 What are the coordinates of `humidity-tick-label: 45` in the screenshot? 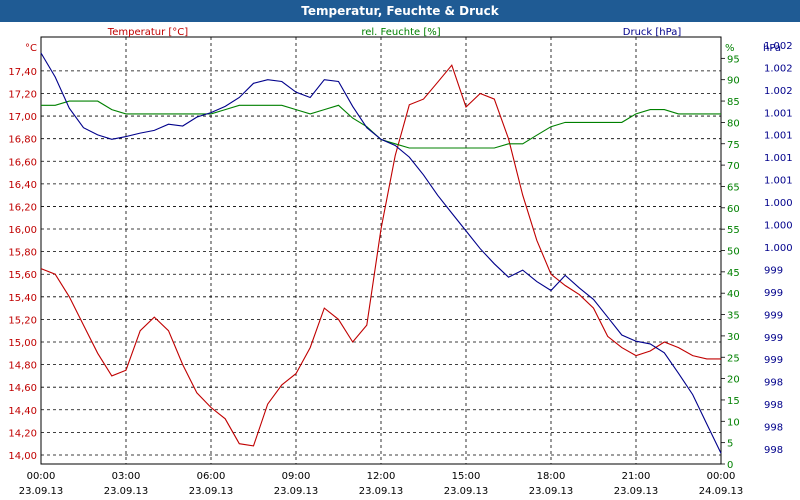 It's located at (733, 273).